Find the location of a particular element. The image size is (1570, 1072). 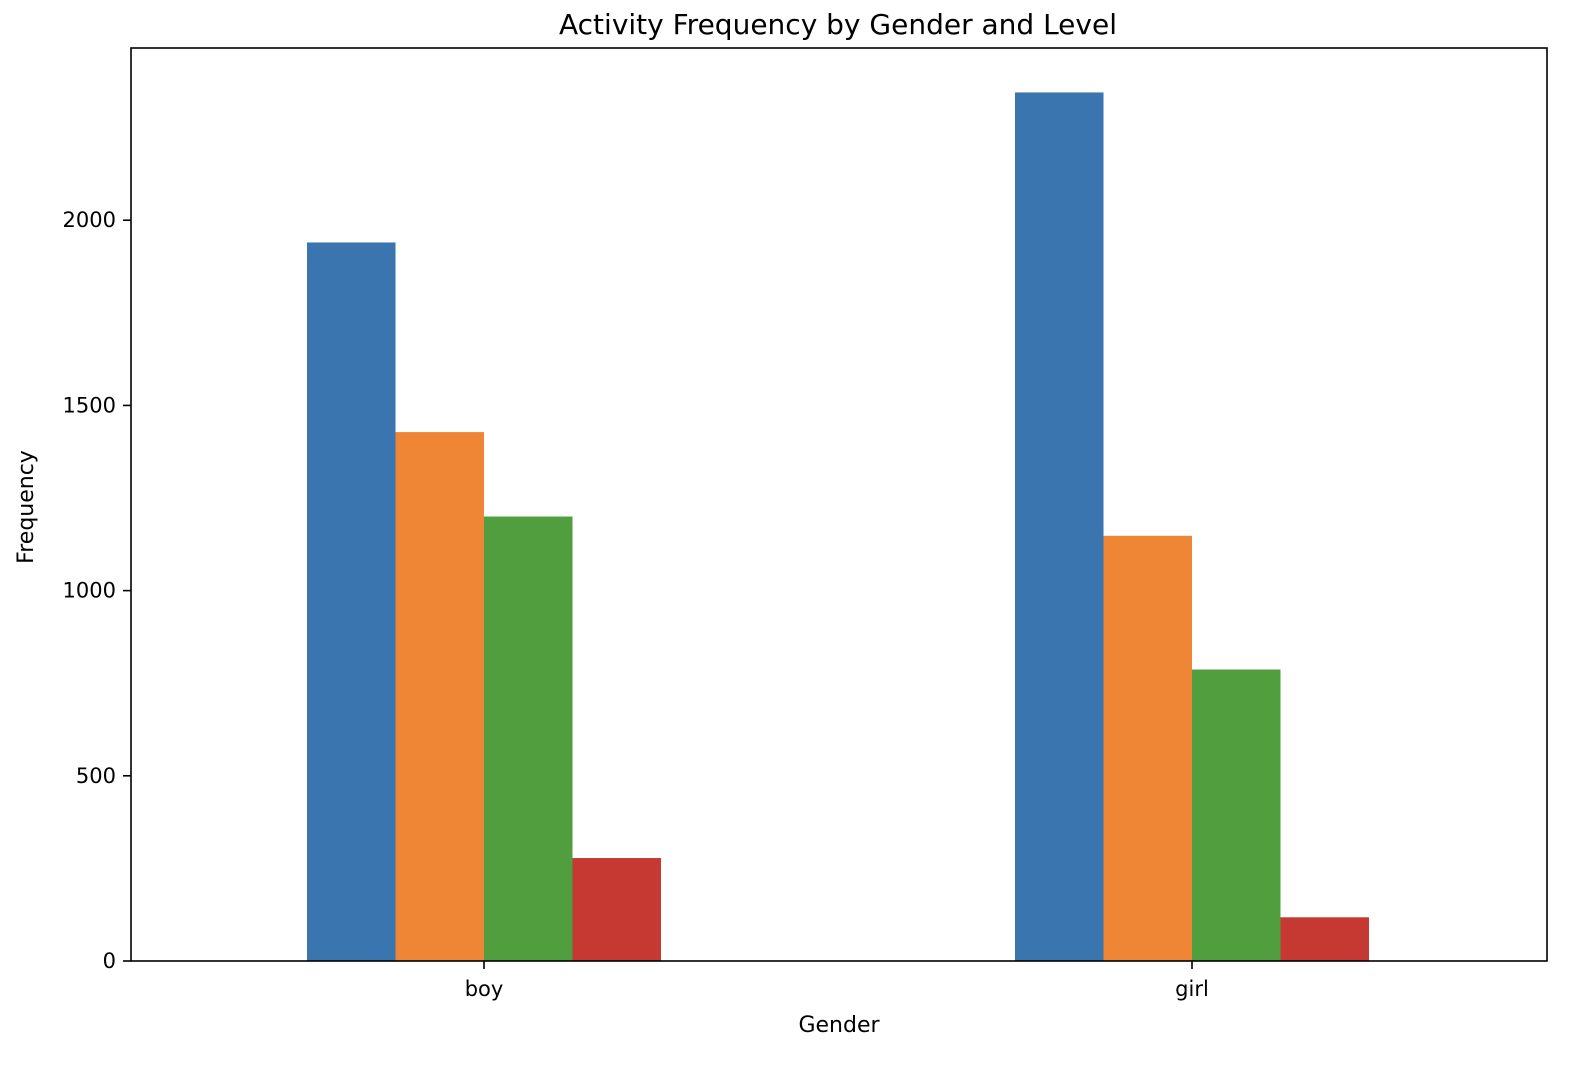

y-tick-label: 2000 is located at coordinates (89, 220).